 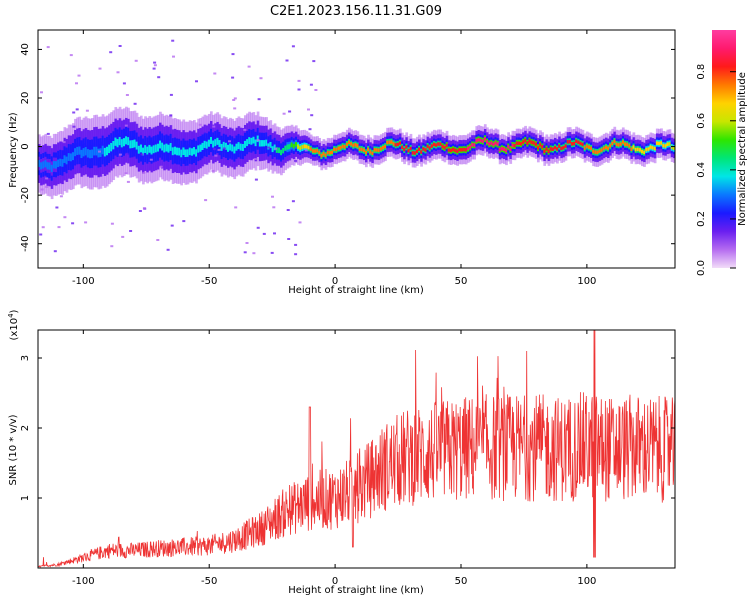 What do you see at coordinates (83, 281) in the screenshot?
I see `spectrogram-x-tick-label: -100` at bounding box center [83, 281].